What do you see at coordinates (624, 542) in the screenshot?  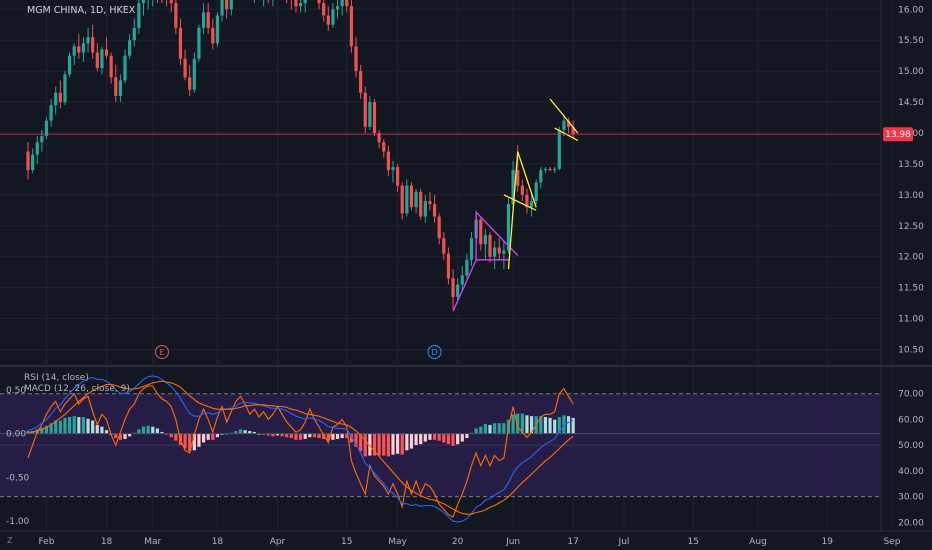 I see `time-tick-label: Jul` at bounding box center [624, 542].